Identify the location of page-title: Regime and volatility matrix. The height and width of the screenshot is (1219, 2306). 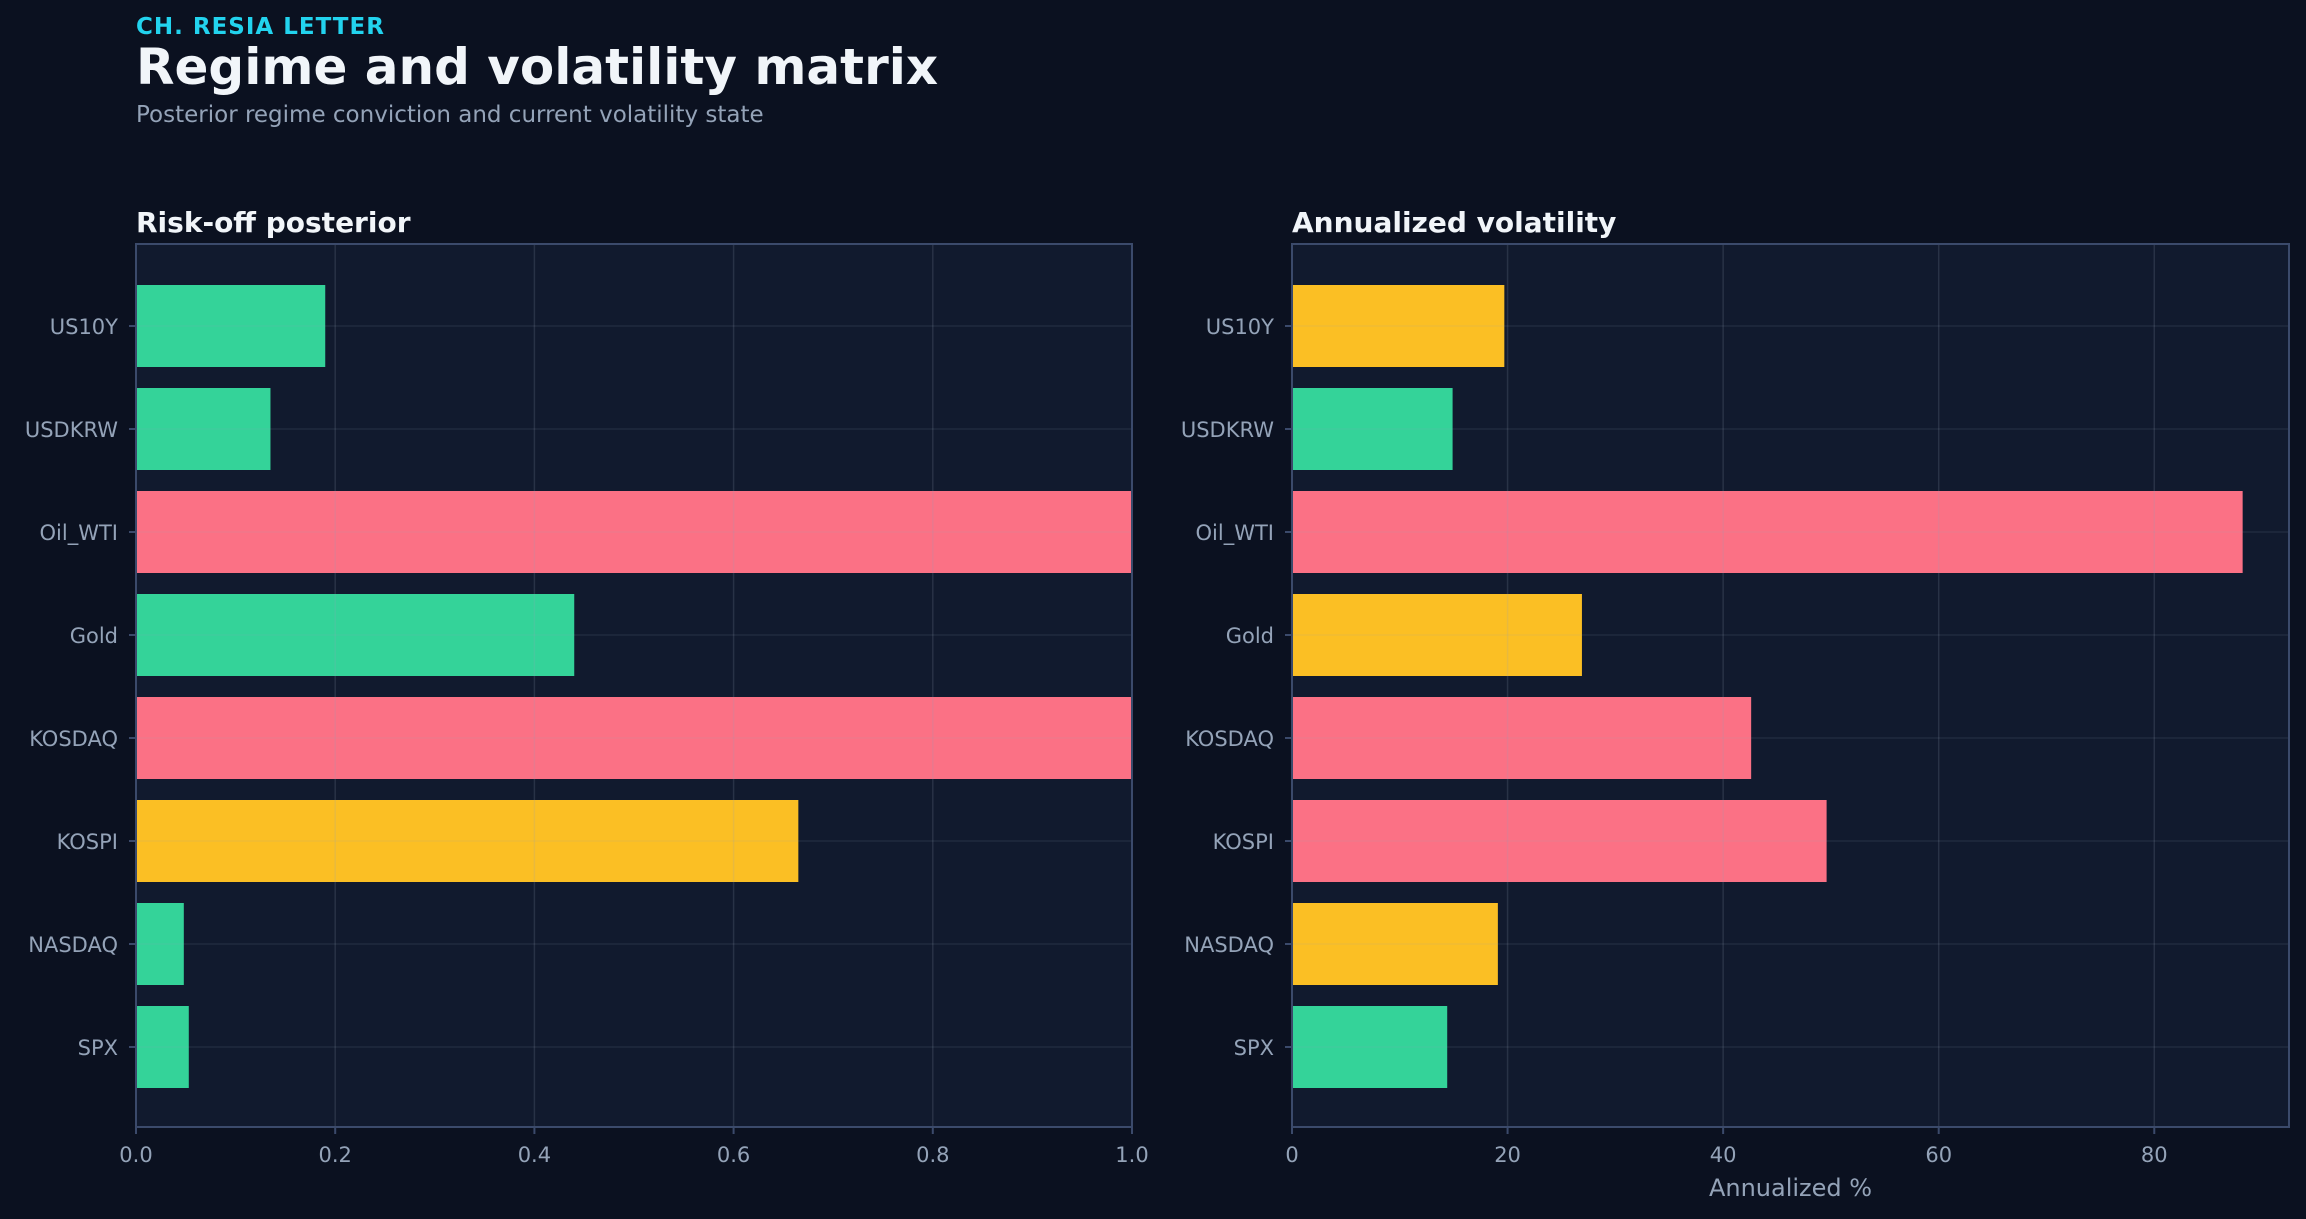
(537, 67).